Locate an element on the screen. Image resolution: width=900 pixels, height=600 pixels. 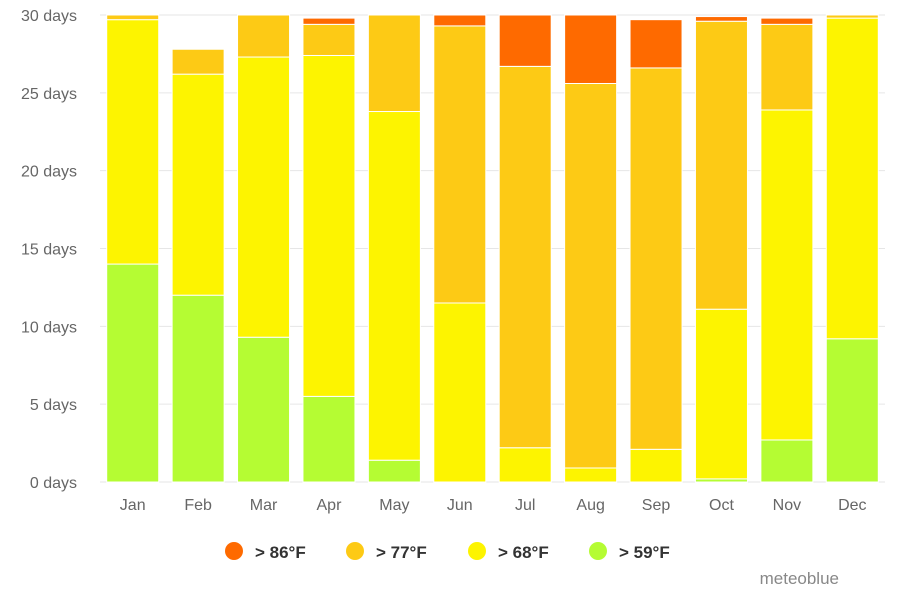
x-axis-ticks: Jan Feb Mar Apr May Jun Jul Aug Sep Oct Nov Dec is located at coordinates (493, 505).